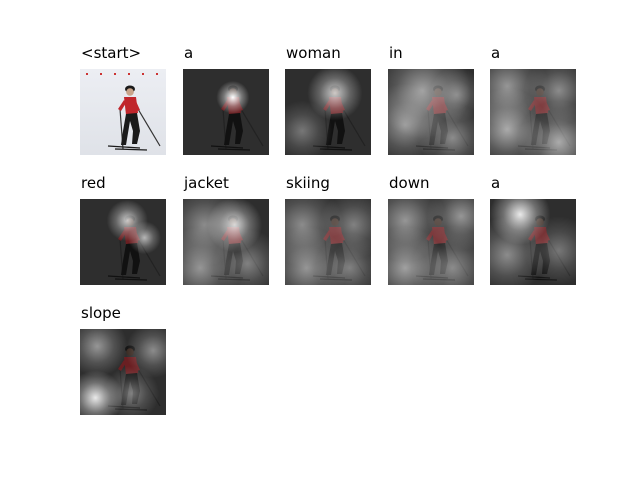 This screenshot has height=480, width=640. I want to click on token-label: in, so click(396, 53).